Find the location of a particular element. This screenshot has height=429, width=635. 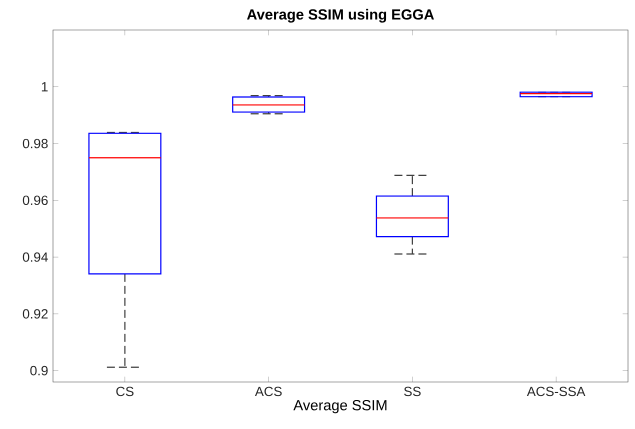

y-tick-label: 1 is located at coordinates (45, 87).